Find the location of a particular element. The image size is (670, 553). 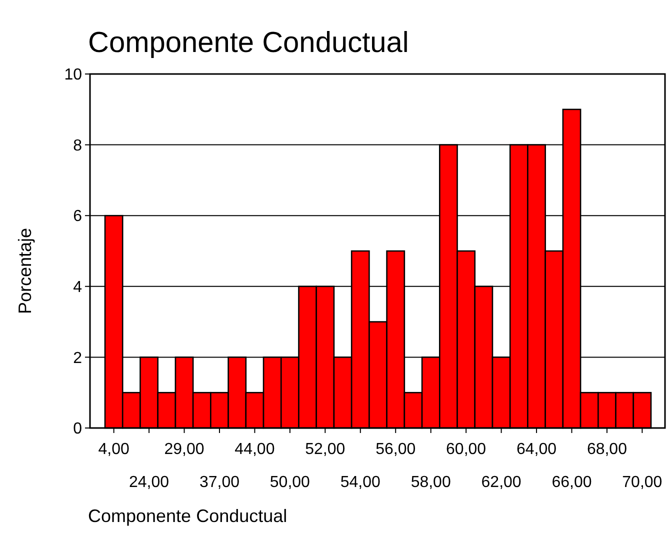

y-tick-label: 2 is located at coordinates (77, 358).